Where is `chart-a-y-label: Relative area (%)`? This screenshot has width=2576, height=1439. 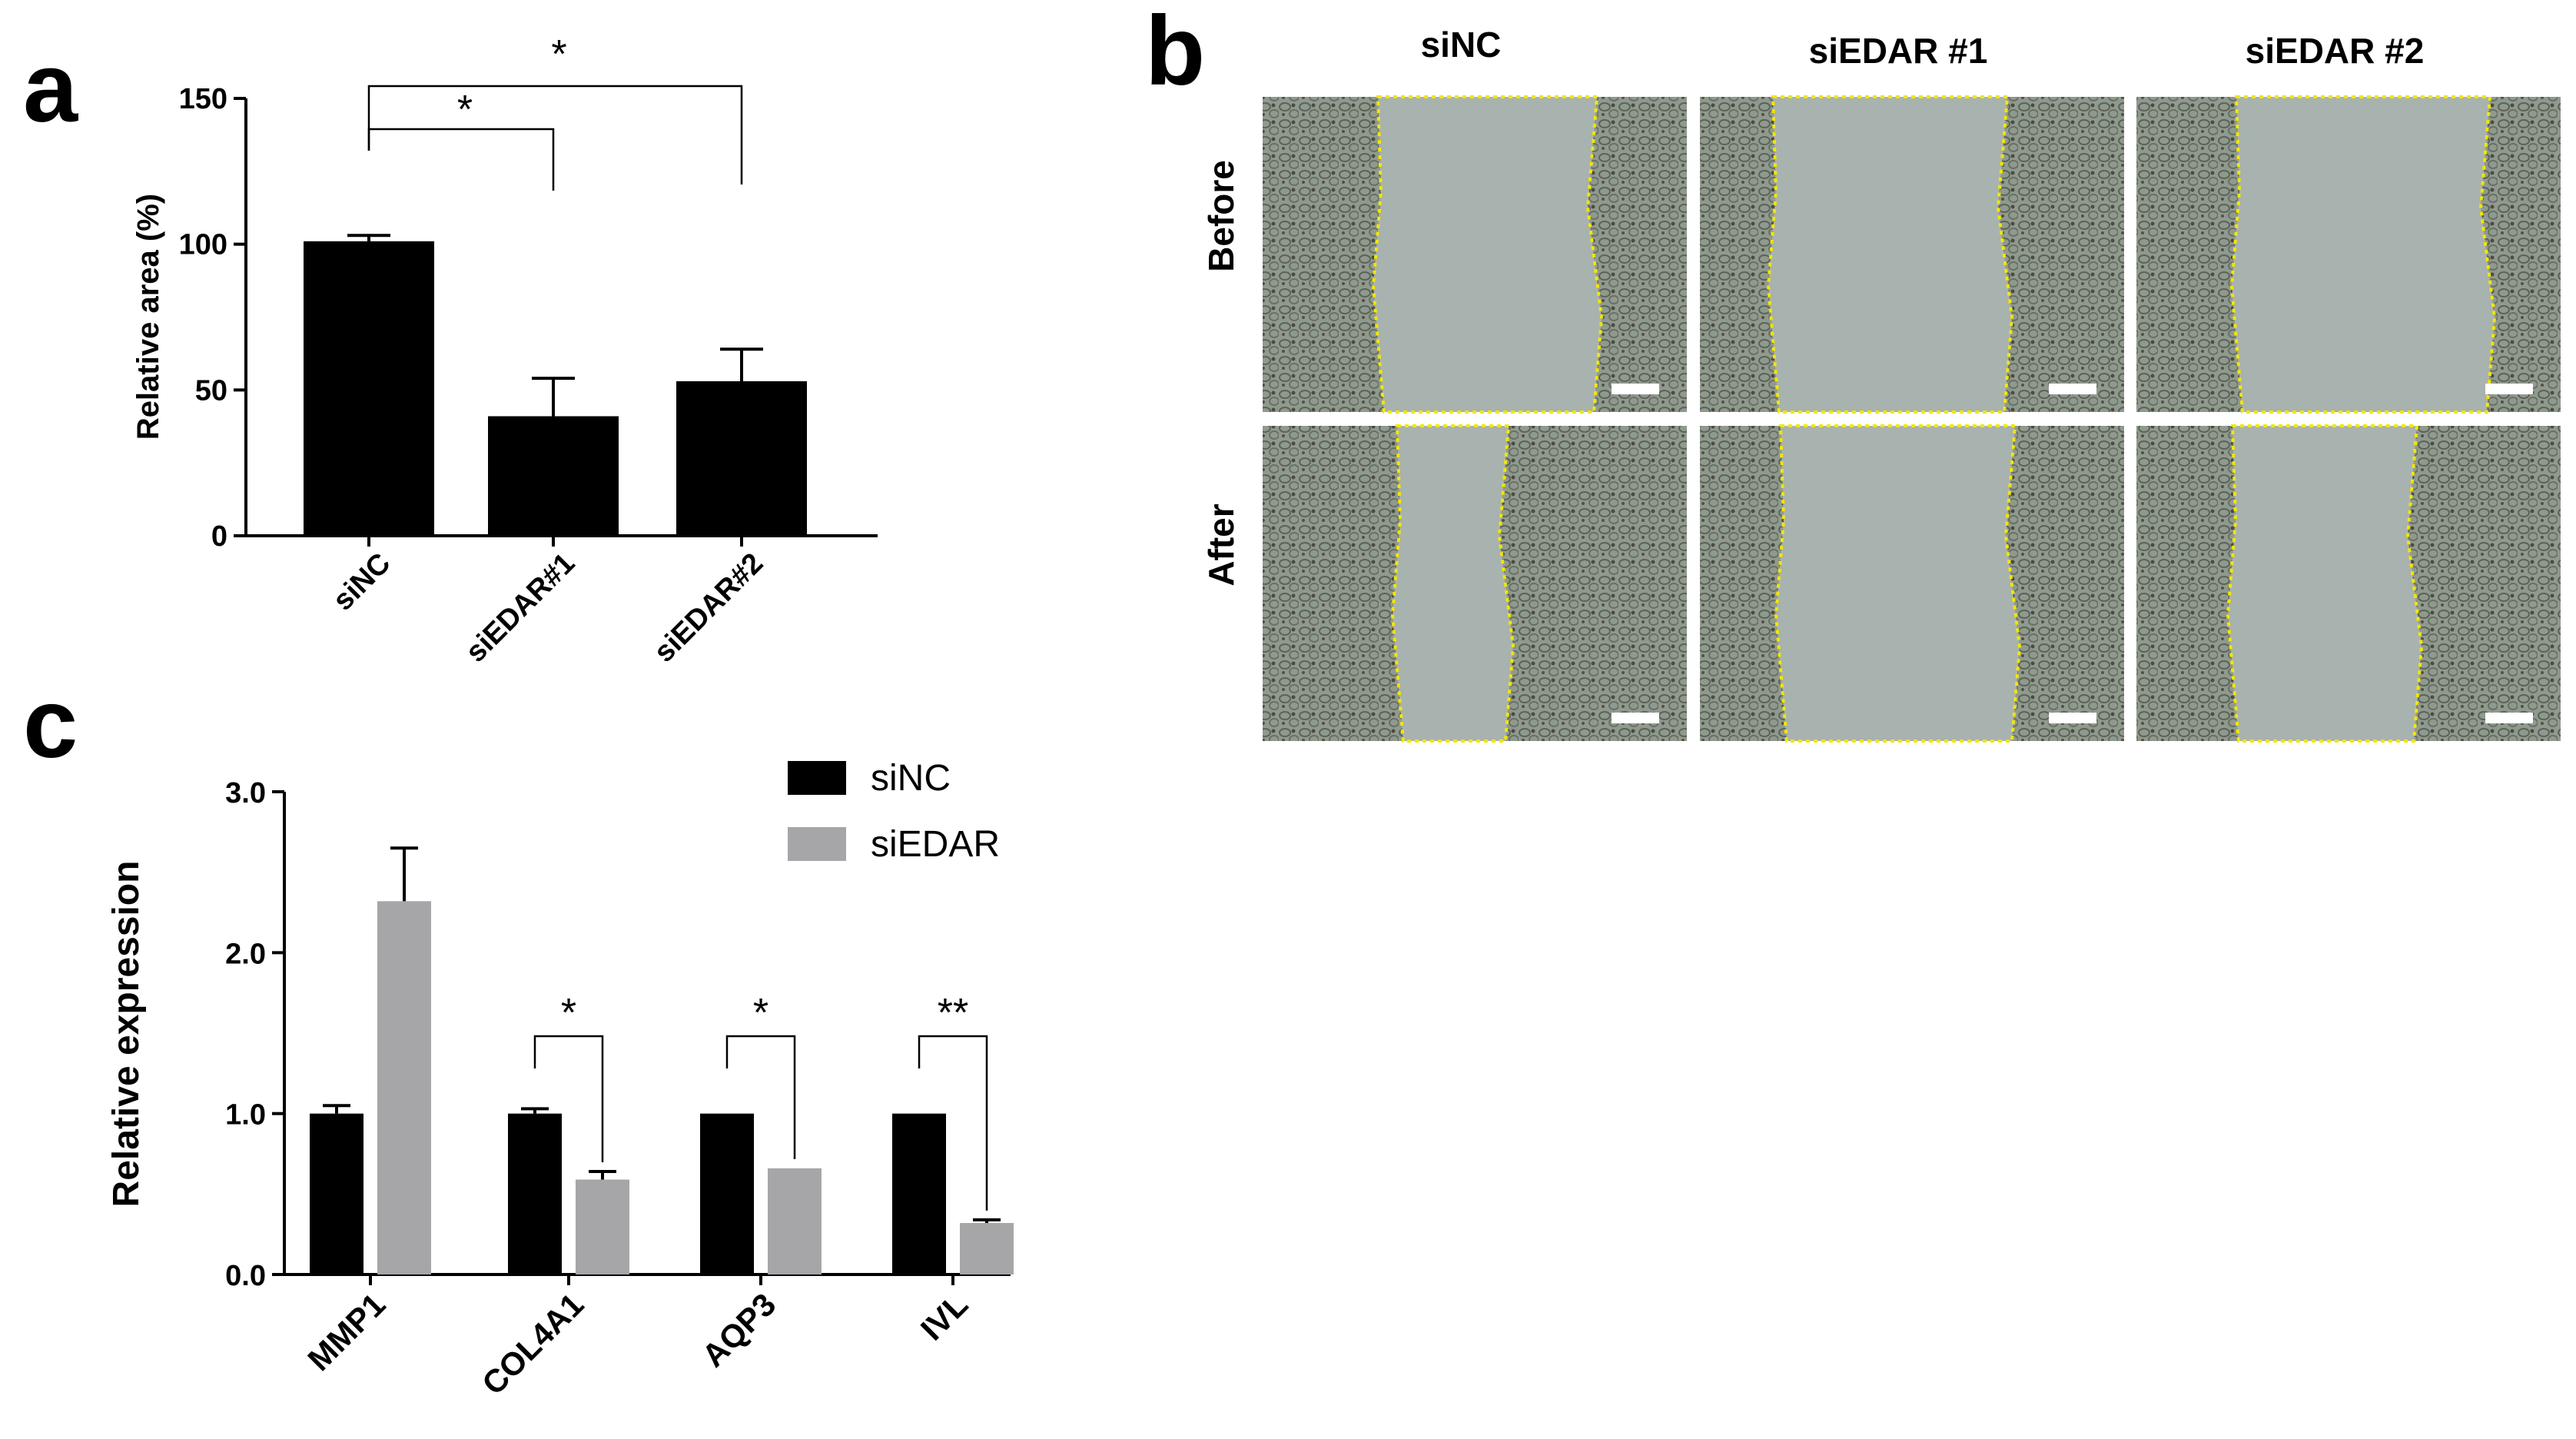 chart-a-y-label: Relative area (%) is located at coordinates (148, 317).